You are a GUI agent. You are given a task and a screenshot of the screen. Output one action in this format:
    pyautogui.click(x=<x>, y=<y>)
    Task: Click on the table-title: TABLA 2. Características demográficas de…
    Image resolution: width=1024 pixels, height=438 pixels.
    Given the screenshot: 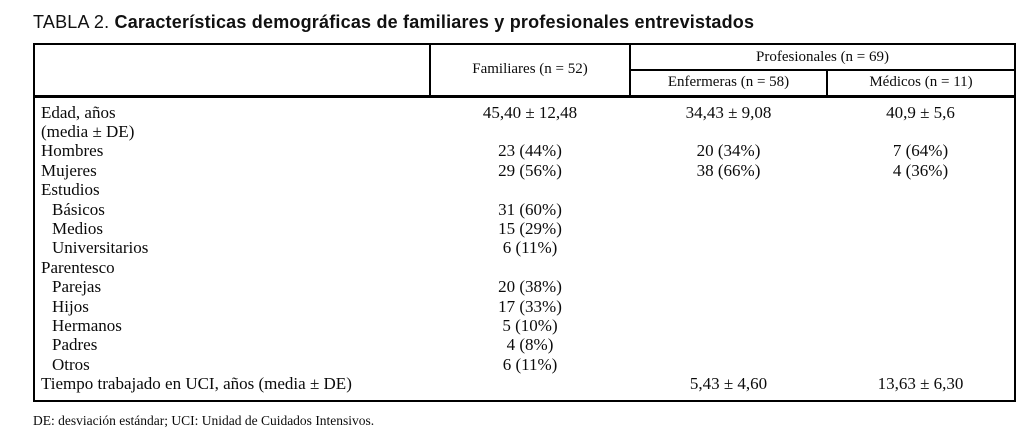 What is the action you would take?
    pyautogui.click(x=523, y=22)
    